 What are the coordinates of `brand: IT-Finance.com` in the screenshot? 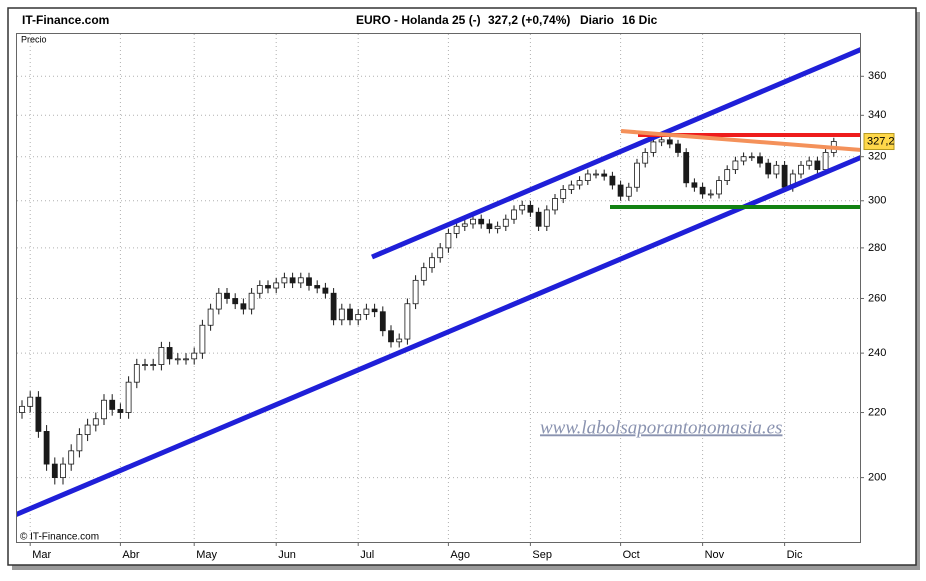 It's located at (65, 20).